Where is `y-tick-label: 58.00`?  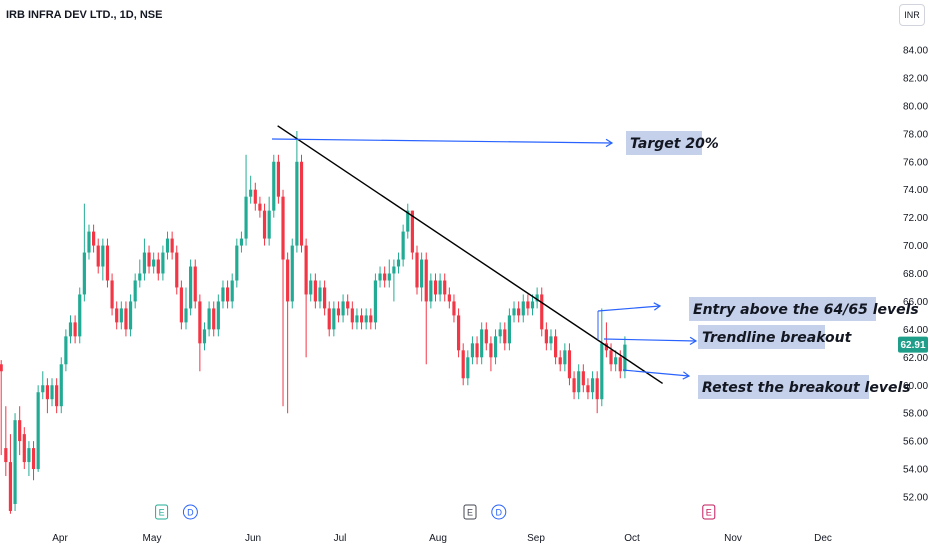
y-tick-label: 58.00 is located at coordinates (915, 414).